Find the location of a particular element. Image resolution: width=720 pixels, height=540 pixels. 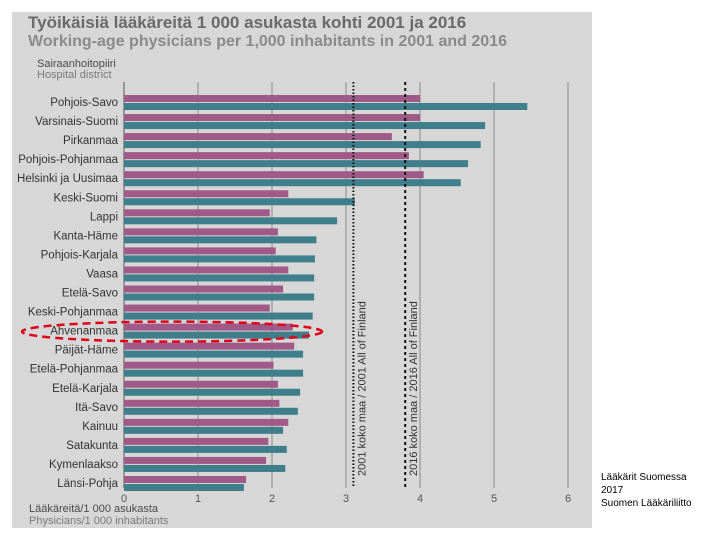

category-label: Pohjois-Karjala is located at coordinates (80, 255).